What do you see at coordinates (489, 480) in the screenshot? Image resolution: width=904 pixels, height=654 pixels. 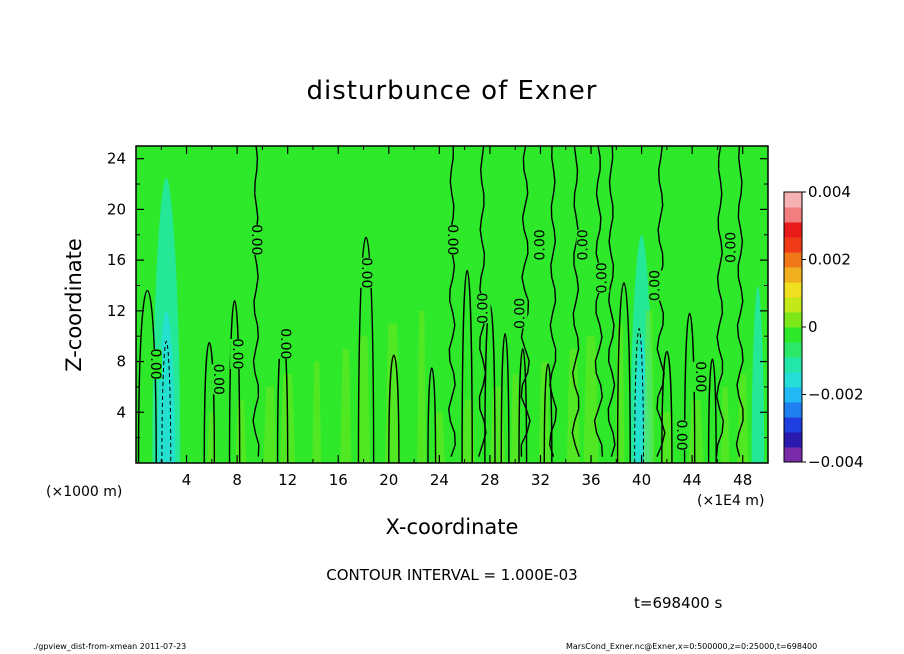 I see `x-tick-label: 28` at bounding box center [489, 480].